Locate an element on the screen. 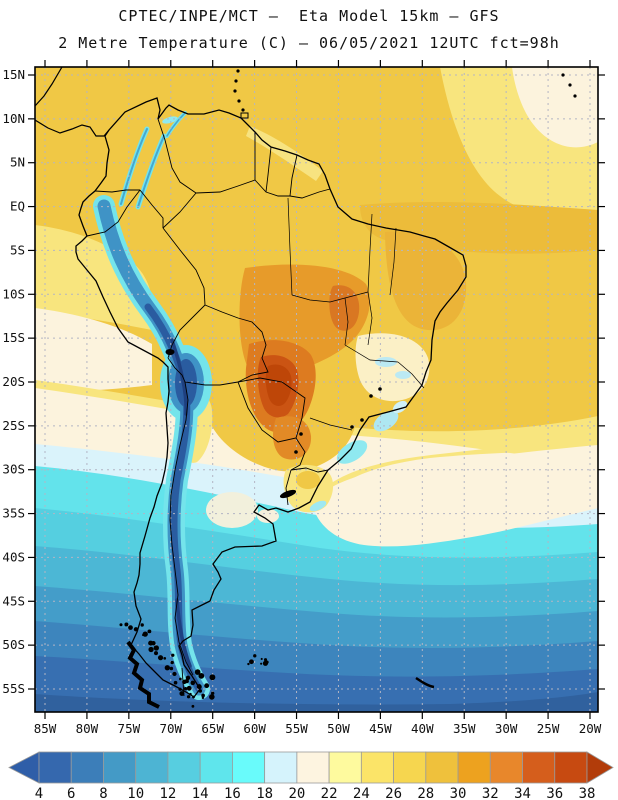 The width and height of the screenshot is (618, 800). lat-label: 55S is located at coordinates (13, 688).